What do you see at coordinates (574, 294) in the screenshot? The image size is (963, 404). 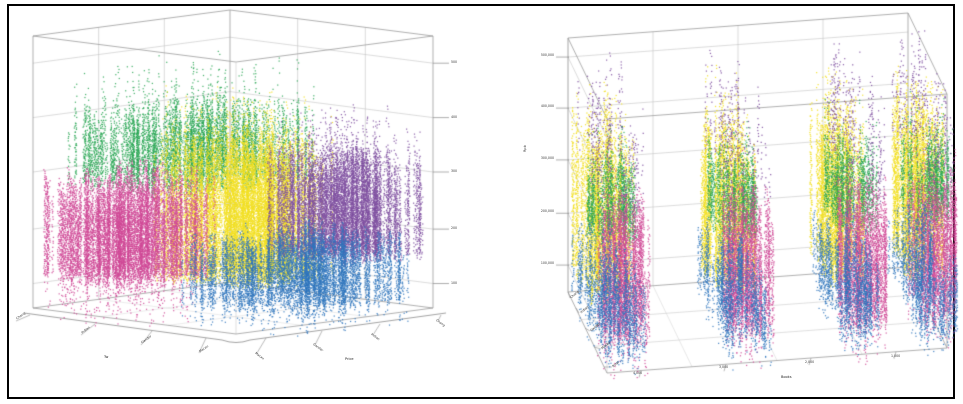 I see `right-y-tick-label: Chang` at bounding box center [574, 294].